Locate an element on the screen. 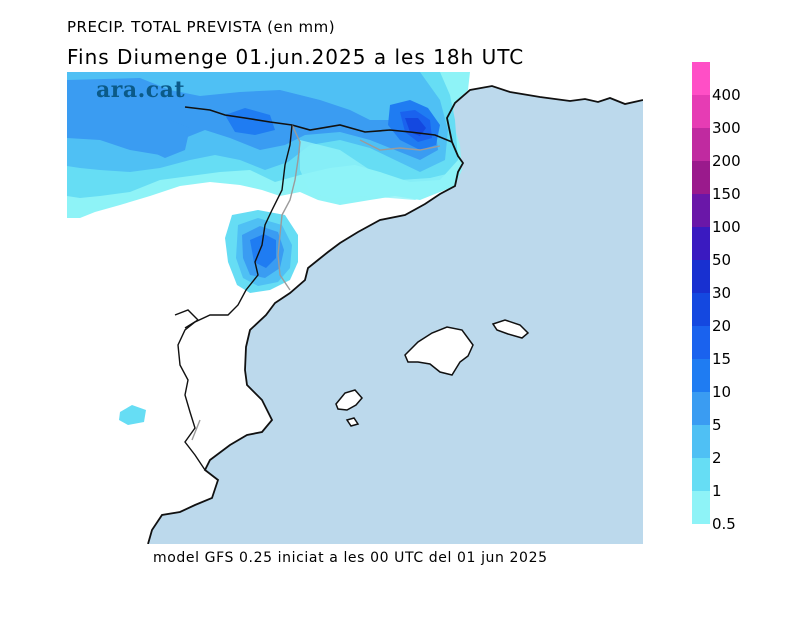 Image resolution: width=800 pixels, height=617 pixels. island-eivissa is located at coordinates (349, 400).